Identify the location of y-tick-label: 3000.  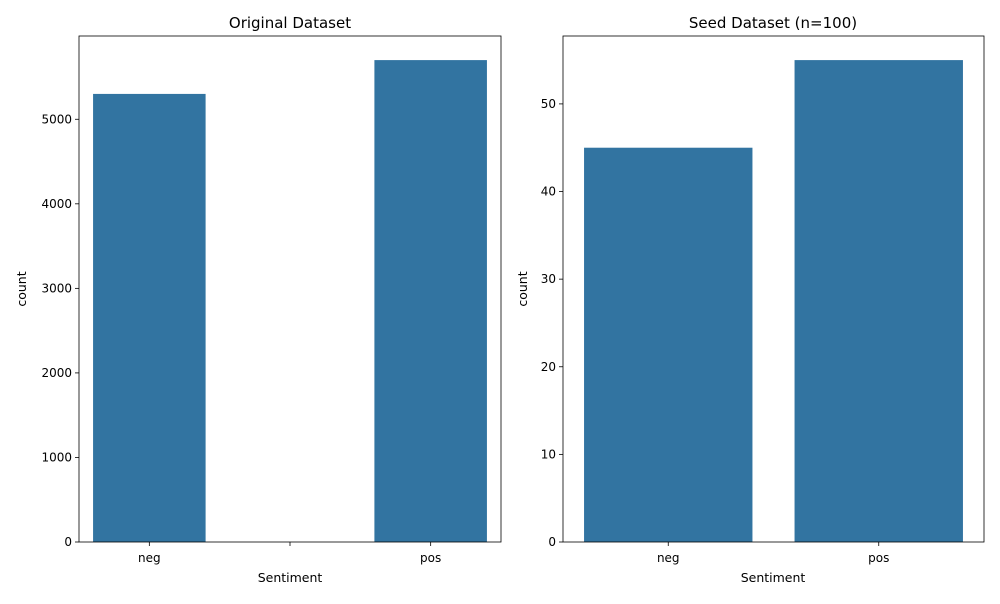
(56, 288).